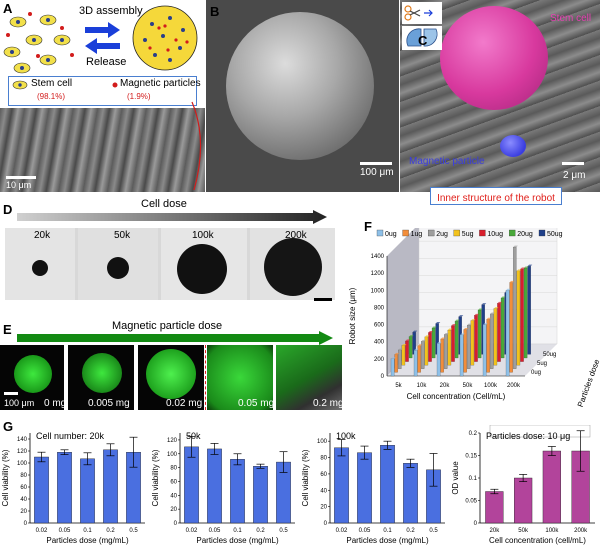 This screenshot has width=600, height=547. Describe the element at coordinates (106, 62) in the screenshot. I see `release-label: Release` at that location.